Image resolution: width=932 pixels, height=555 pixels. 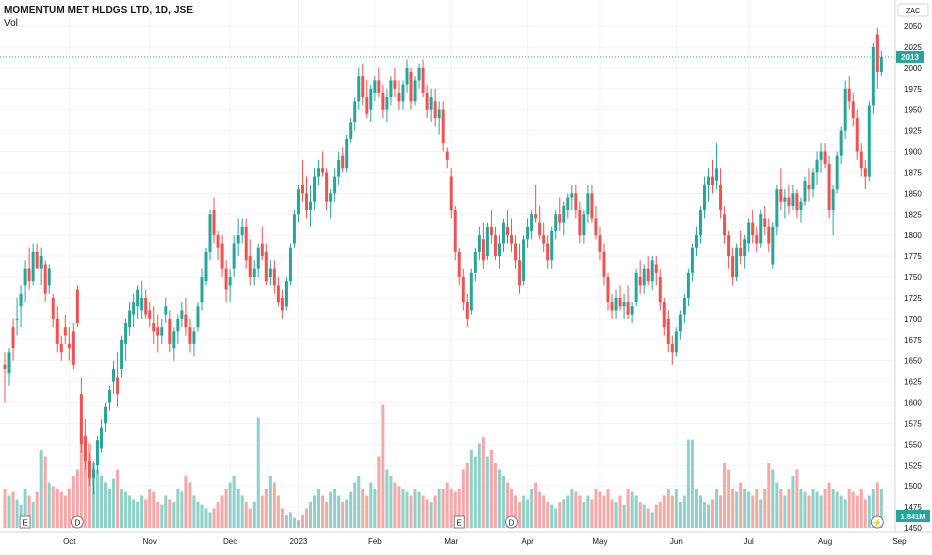 What do you see at coordinates (825, 541) in the screenshot?
I see `time-tick-label: Aug` at bounding box center [825, 541].